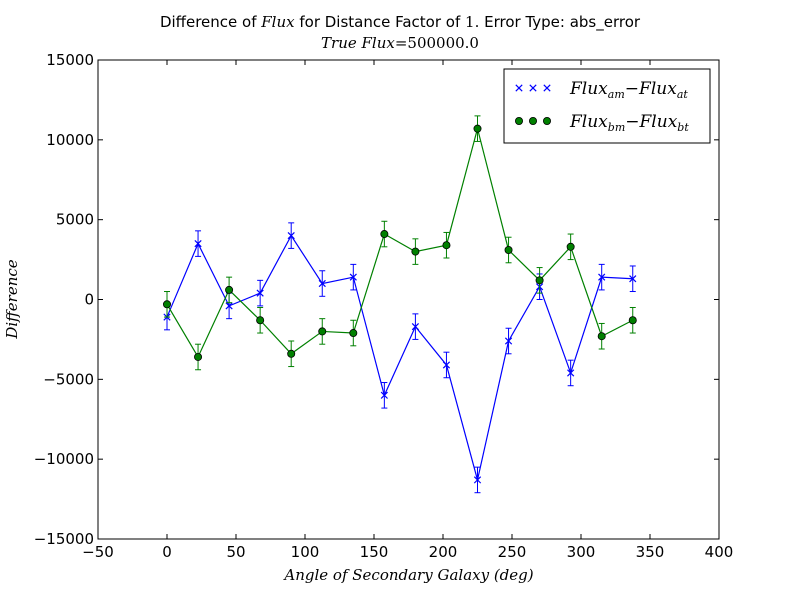 This screenshot has height=600, width=800. I want to click on data-point-s1-11-stroke-b, so click(508, 341).